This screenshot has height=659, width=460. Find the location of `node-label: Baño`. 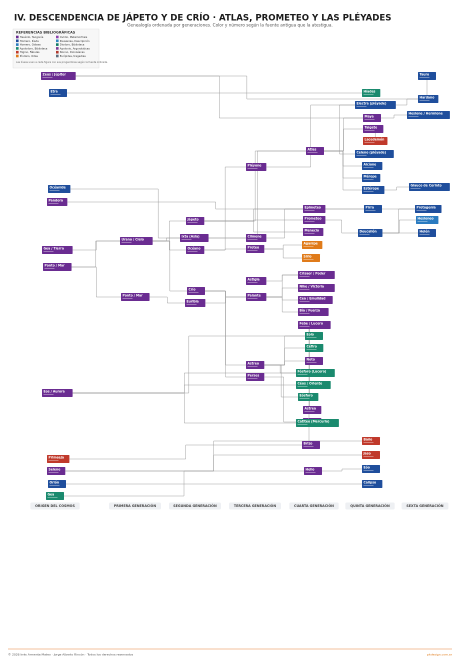

node-label: Baño is located at coordinates (368, 440).